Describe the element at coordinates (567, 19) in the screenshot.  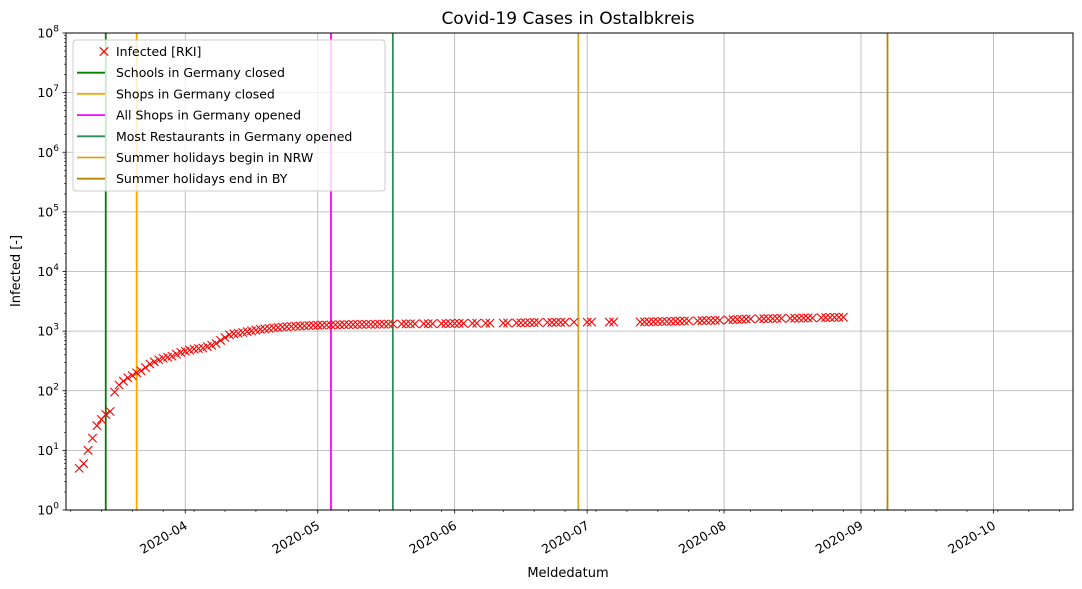
I see `chart-title: Covid-19 Cases in Ostalbkreis` at that location.